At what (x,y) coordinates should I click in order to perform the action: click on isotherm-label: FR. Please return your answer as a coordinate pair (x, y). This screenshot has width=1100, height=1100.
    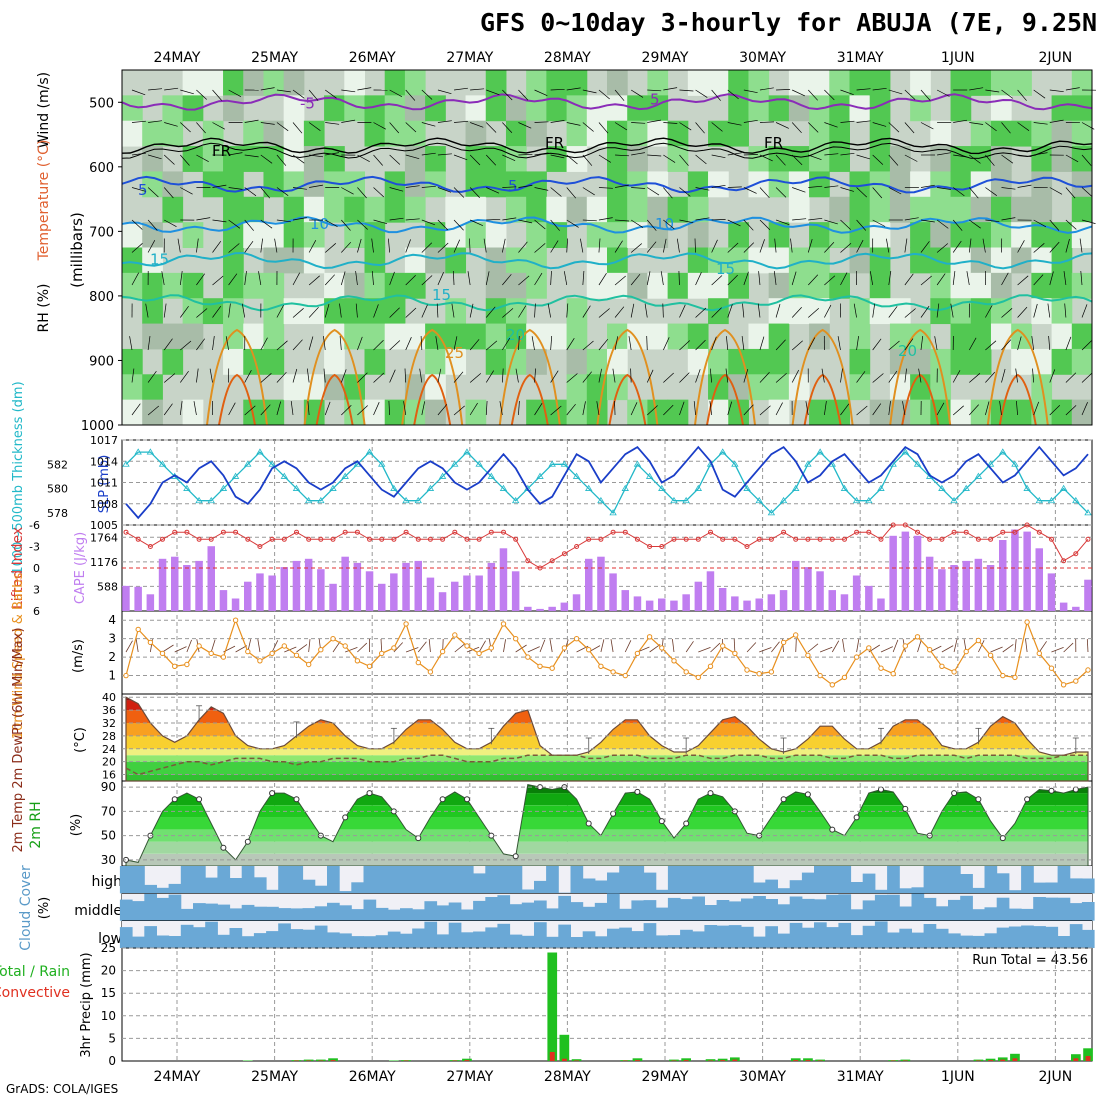
    Looking at the image, I should click on (221, 151).